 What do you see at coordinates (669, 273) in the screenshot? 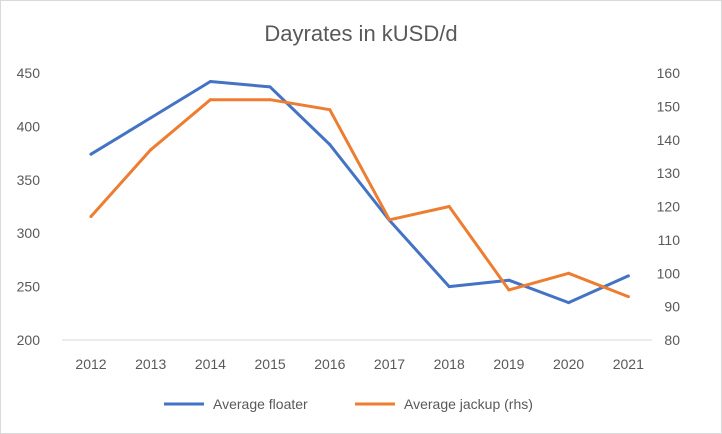
I see `y-right-tick-label: 100` at bounding box center [669, 273].